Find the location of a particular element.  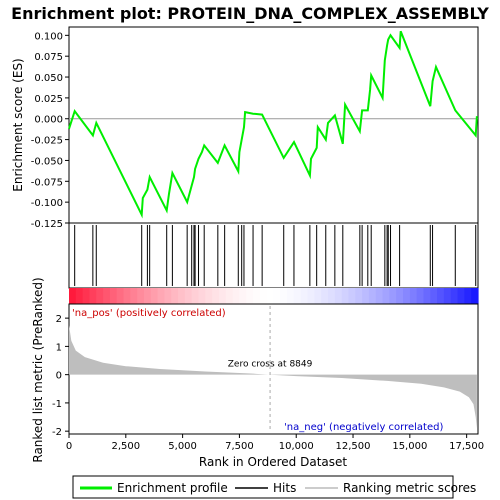

legend-label-ranking-metric: Ranking metric scores is located at coordinates (409, 488).